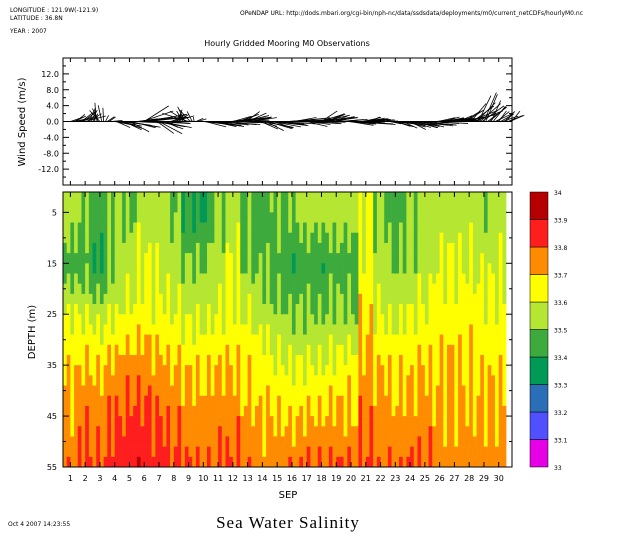 The image size is (640, 552). Describe the element at coordinates (129, 478) in the screenshot. I see `sep-xtick-label: 5` at that location.